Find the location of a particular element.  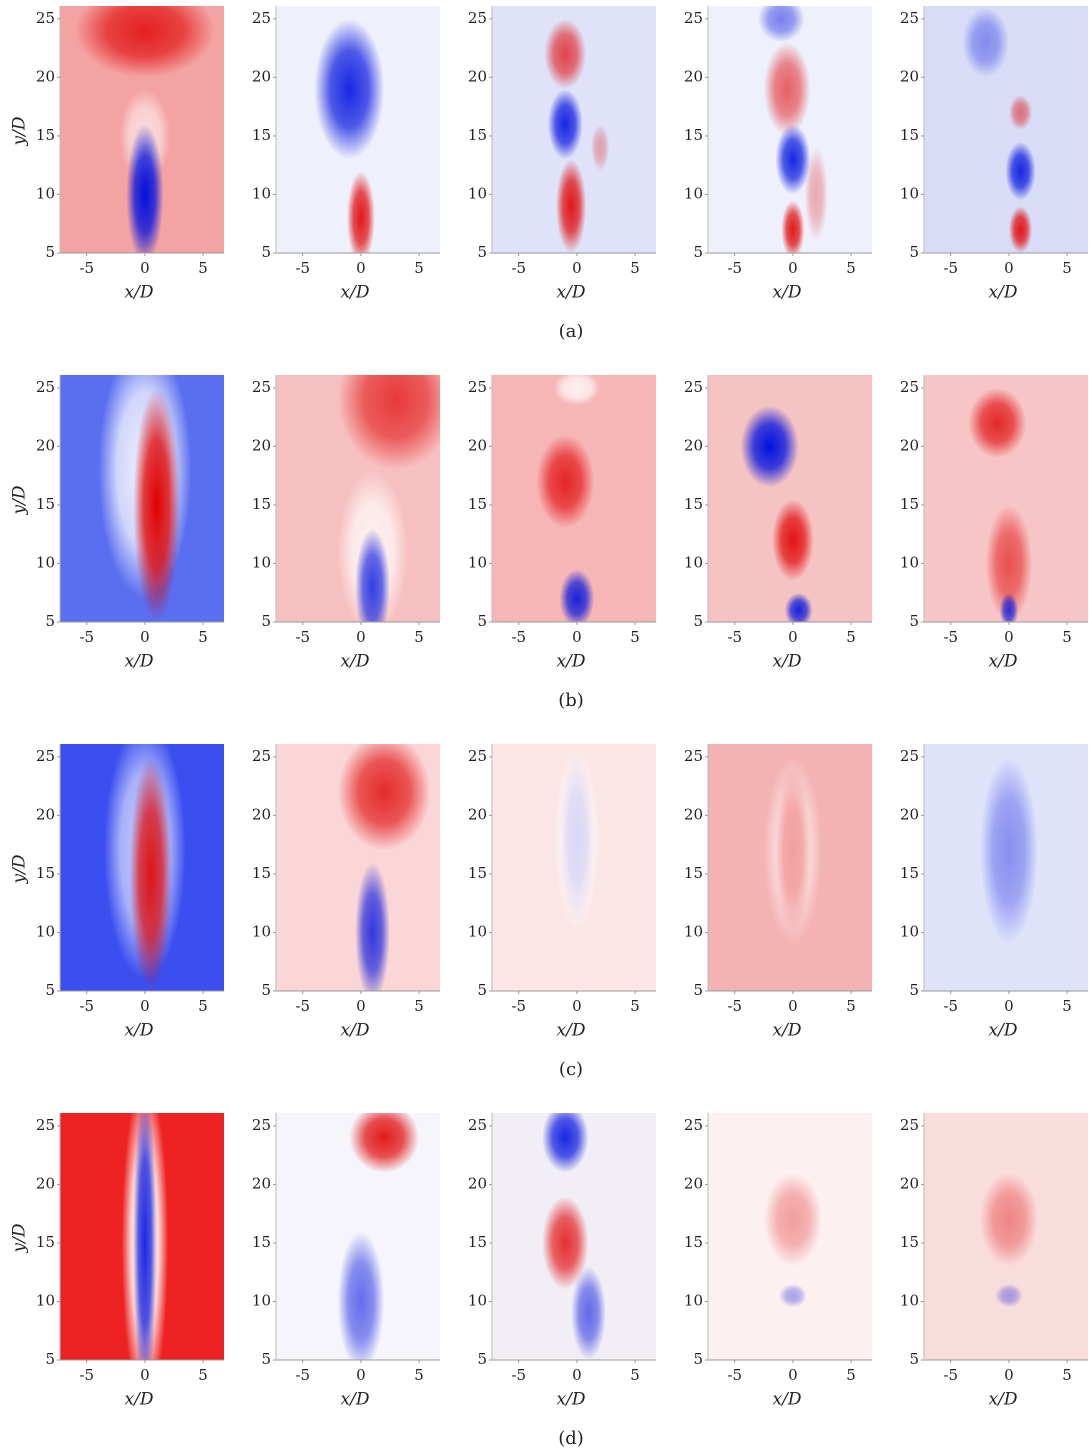

subfigure-label: (a) is located at coordinates (571, 331).